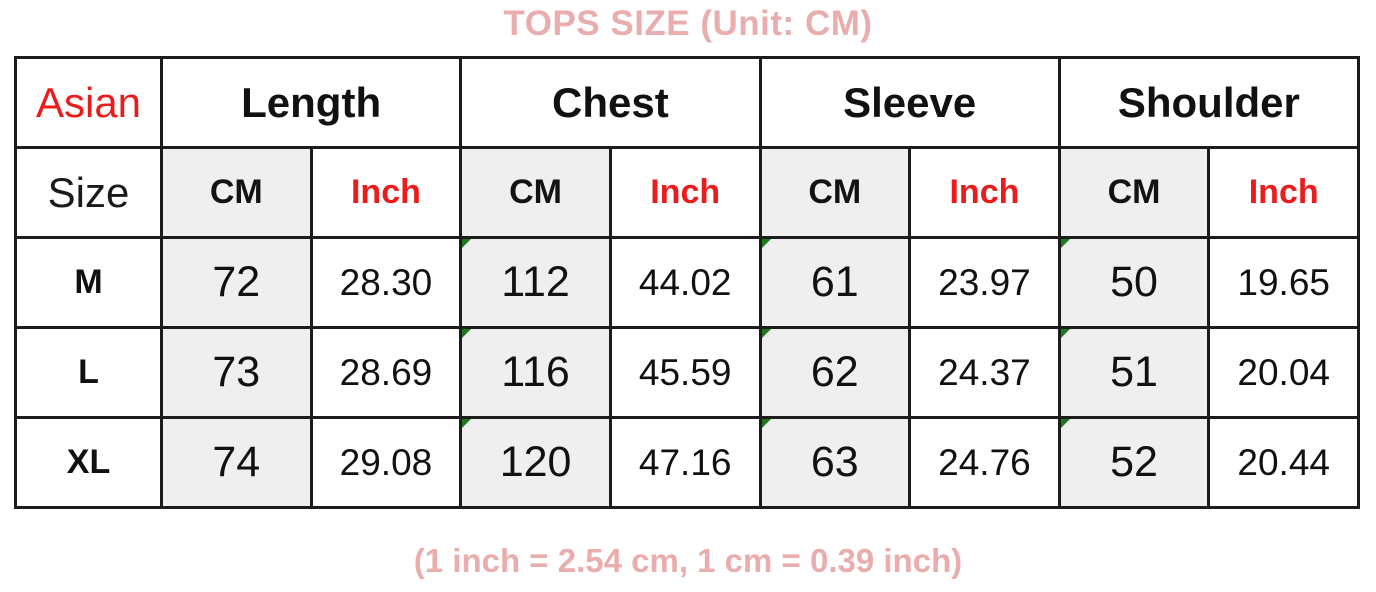 The width and height of the screenshot is (1376, 592). I want to click on conversion-note: (1 inch = 2.54 cm, 1 cm = 0.39 inch), so click(688, 560).